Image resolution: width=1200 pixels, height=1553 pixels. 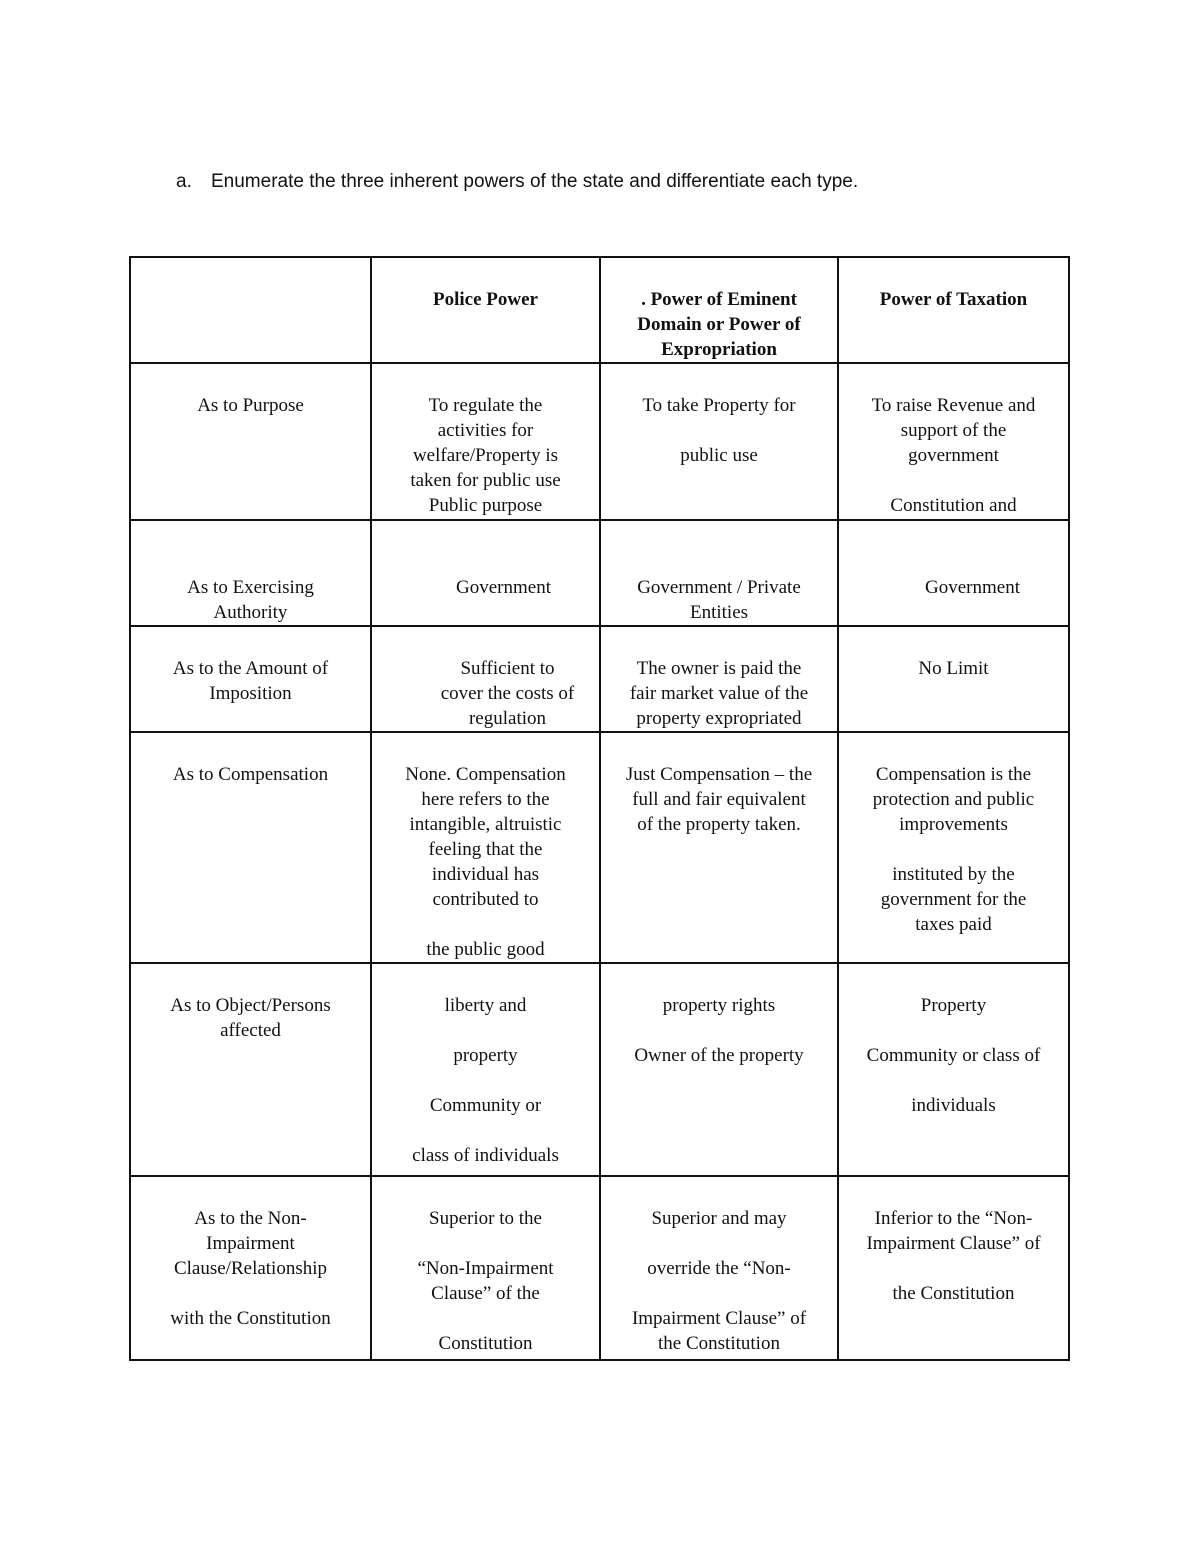 I want to click on cell-text-line: protection and public, so click(x=953, y=799).